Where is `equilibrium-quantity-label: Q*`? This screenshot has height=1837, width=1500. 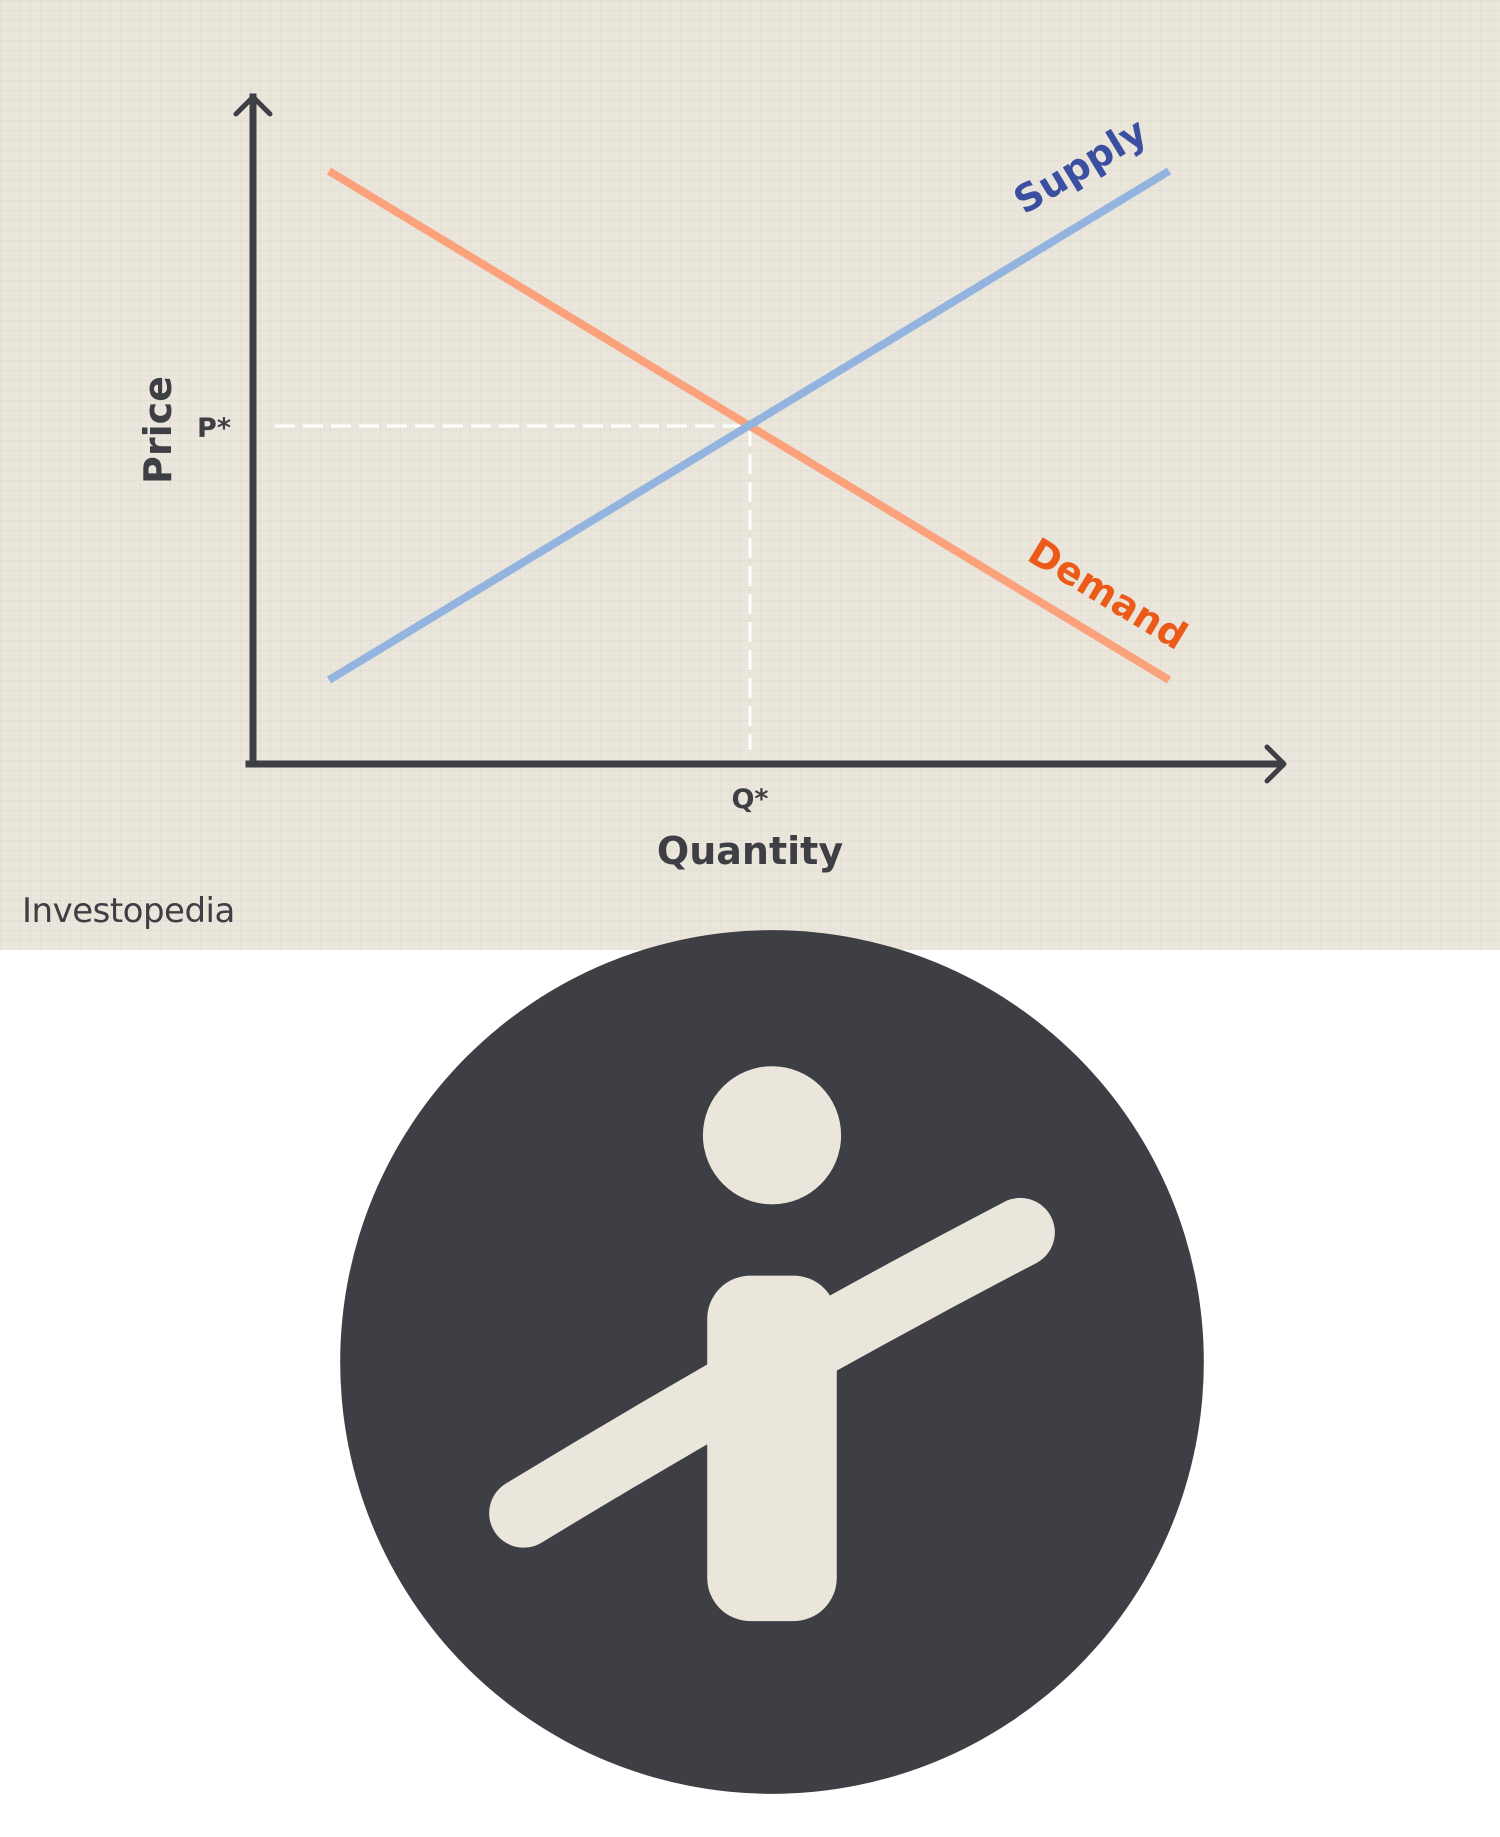
equilibrium-quantity-label: Q* is located at coordinates (749, 799).